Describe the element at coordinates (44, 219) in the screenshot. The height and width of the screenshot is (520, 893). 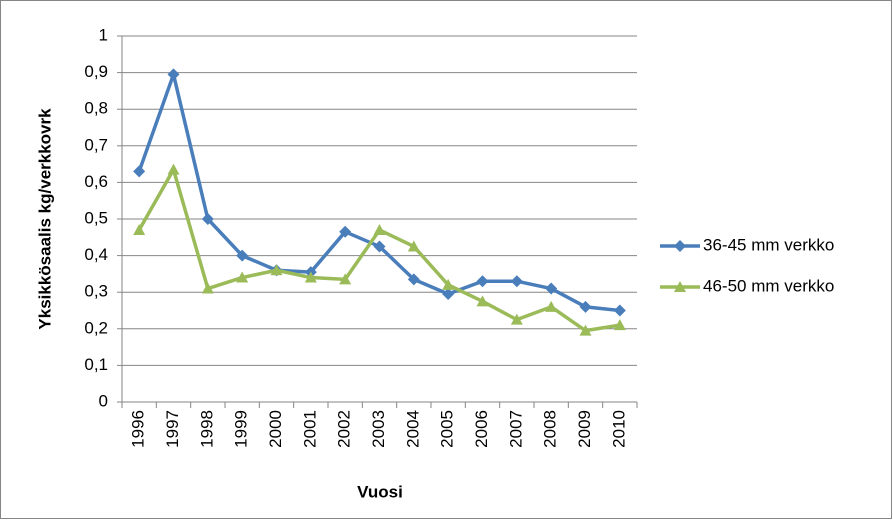
I see `y-axis-title: Yksikkösaalis kg/verkkovrk` at that location.